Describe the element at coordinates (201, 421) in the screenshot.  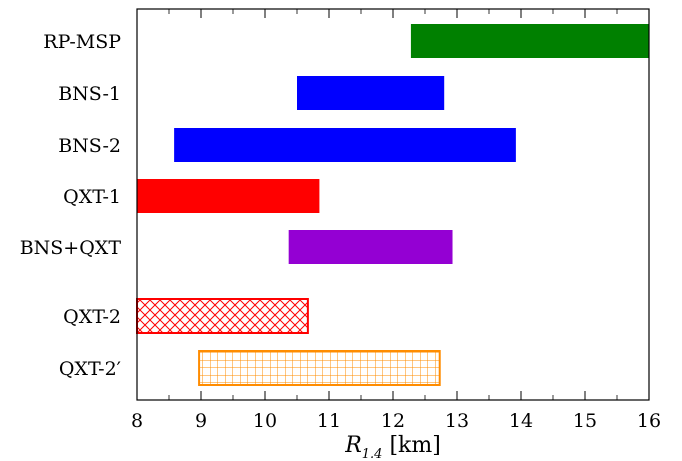
I see `x-tick-label-9: 9` at that location.